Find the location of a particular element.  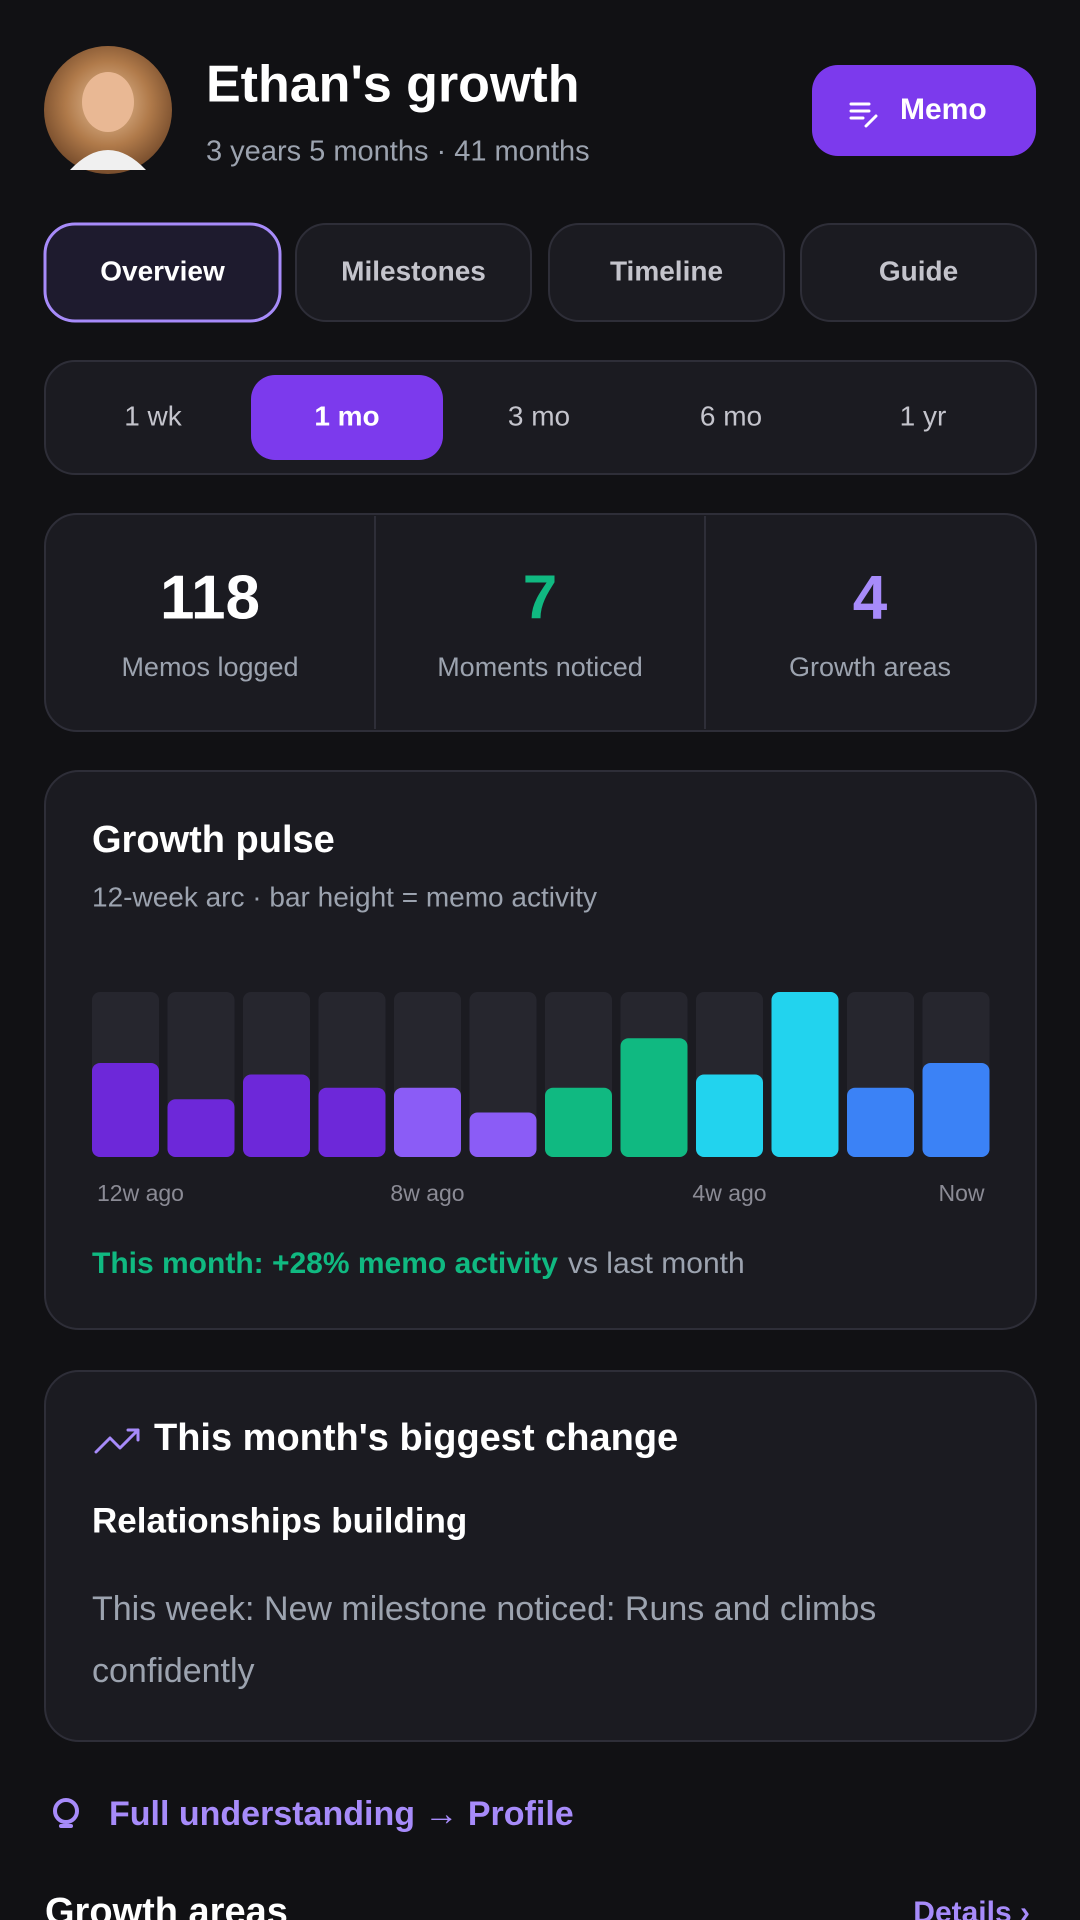

avatar-shirt is located at coordinates (108, 160).